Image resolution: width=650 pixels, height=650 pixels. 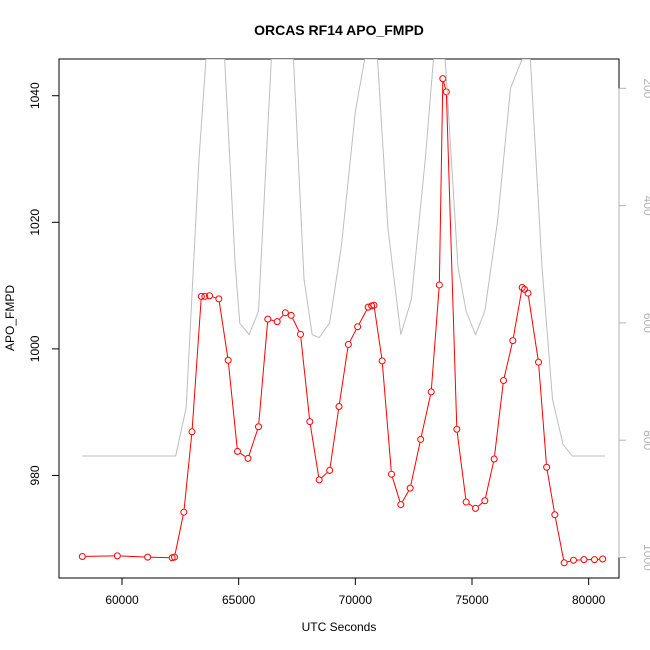 I want to click on y2-tick-label: 200, so click(x=645, y=88).